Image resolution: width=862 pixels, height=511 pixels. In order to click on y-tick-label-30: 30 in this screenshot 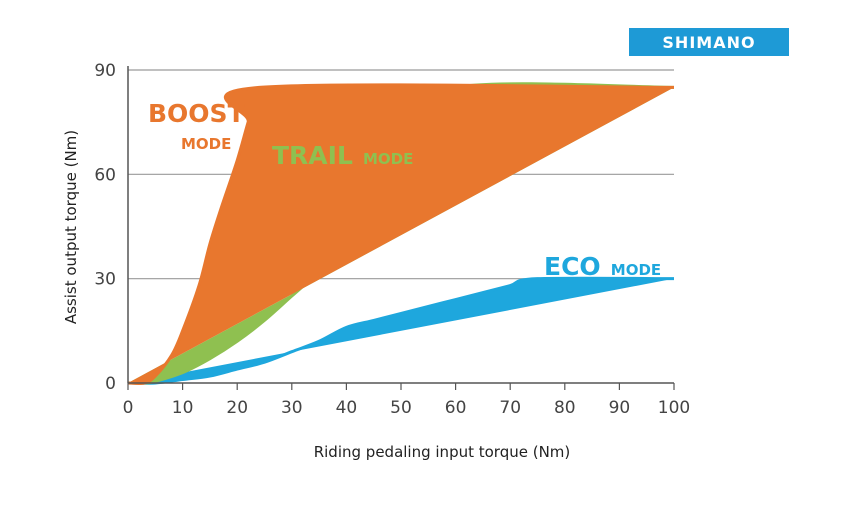, I will do `click(105, 280)`.